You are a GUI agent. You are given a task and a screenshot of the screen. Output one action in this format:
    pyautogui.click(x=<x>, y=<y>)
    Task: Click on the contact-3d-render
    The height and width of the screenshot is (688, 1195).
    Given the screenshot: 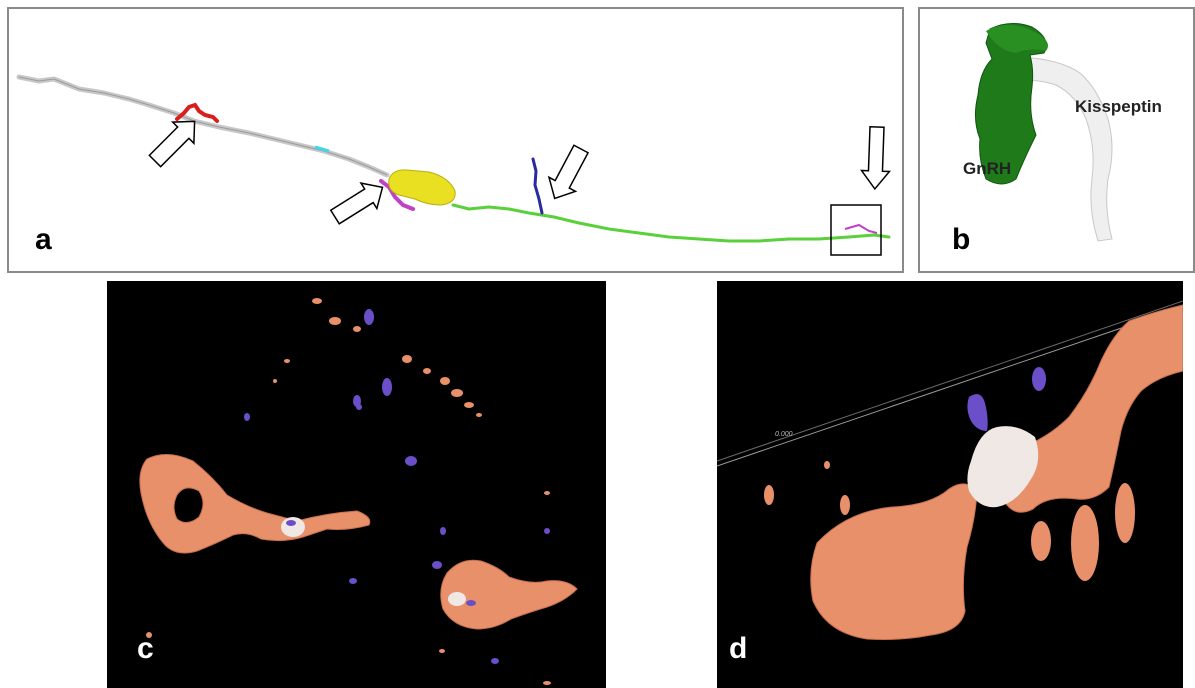 What is the action you would take?
    pyautogui.click(x=1043, y=132)
    